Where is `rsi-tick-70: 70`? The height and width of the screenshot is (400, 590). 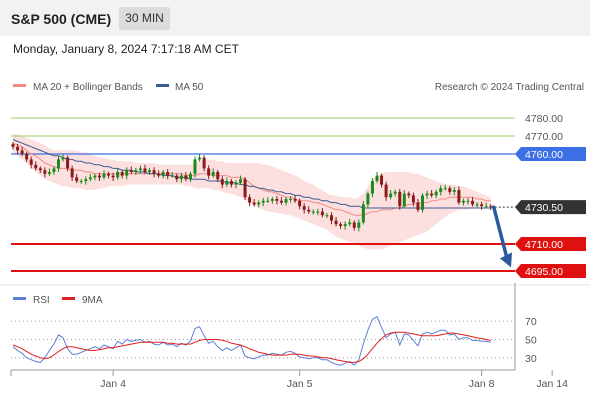
rsi-tick-70: 70 is located at coordinates (531, 322).